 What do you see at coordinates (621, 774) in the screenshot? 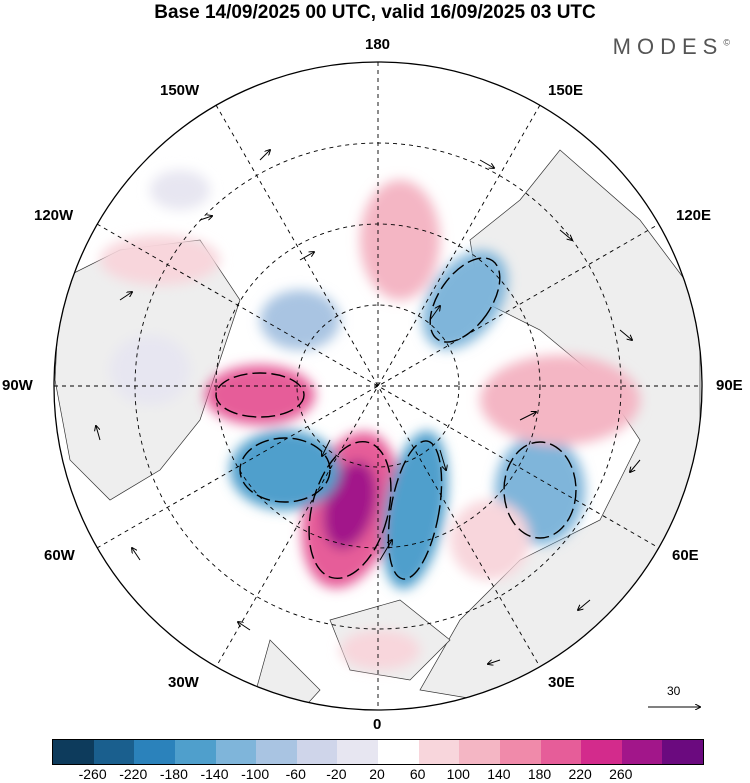
I see `colorbar-tick-label: 260` at bounding box center [621, 774].